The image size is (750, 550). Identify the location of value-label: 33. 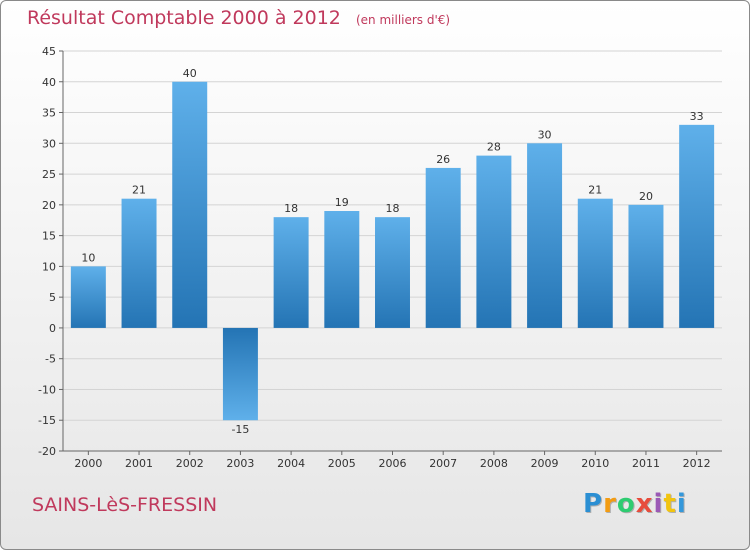
(697, 116).